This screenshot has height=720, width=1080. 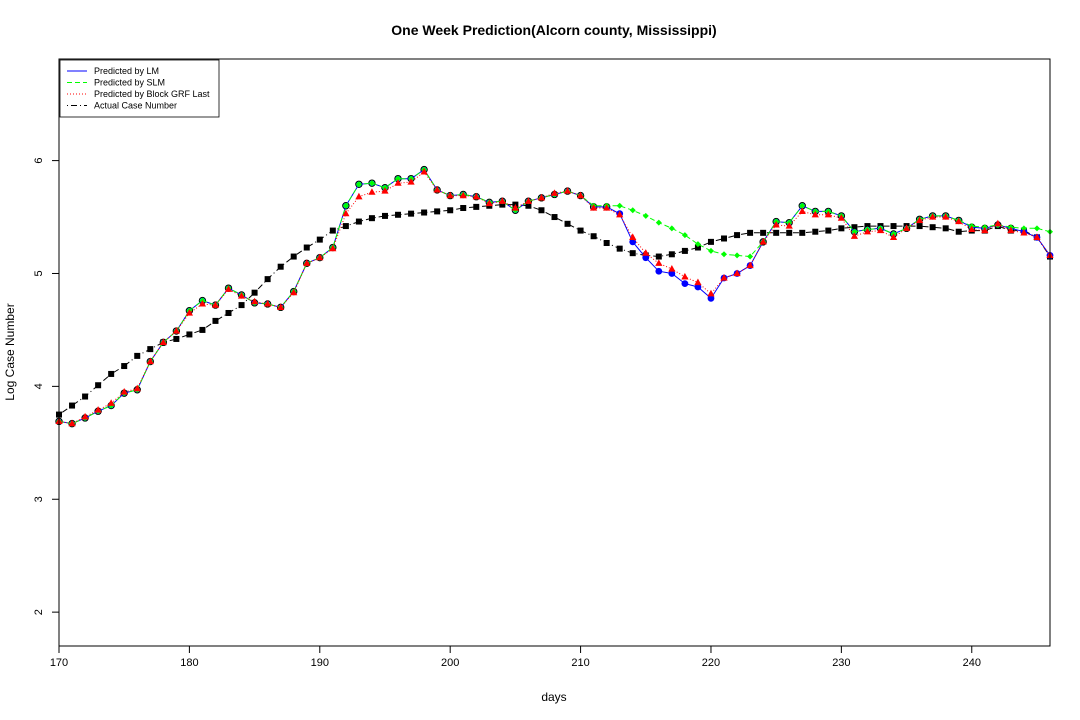 What do you see at coordinates (580, 663) in the screenshot?
I see `x-tick-label: 210` at bounding box center [580, 663].